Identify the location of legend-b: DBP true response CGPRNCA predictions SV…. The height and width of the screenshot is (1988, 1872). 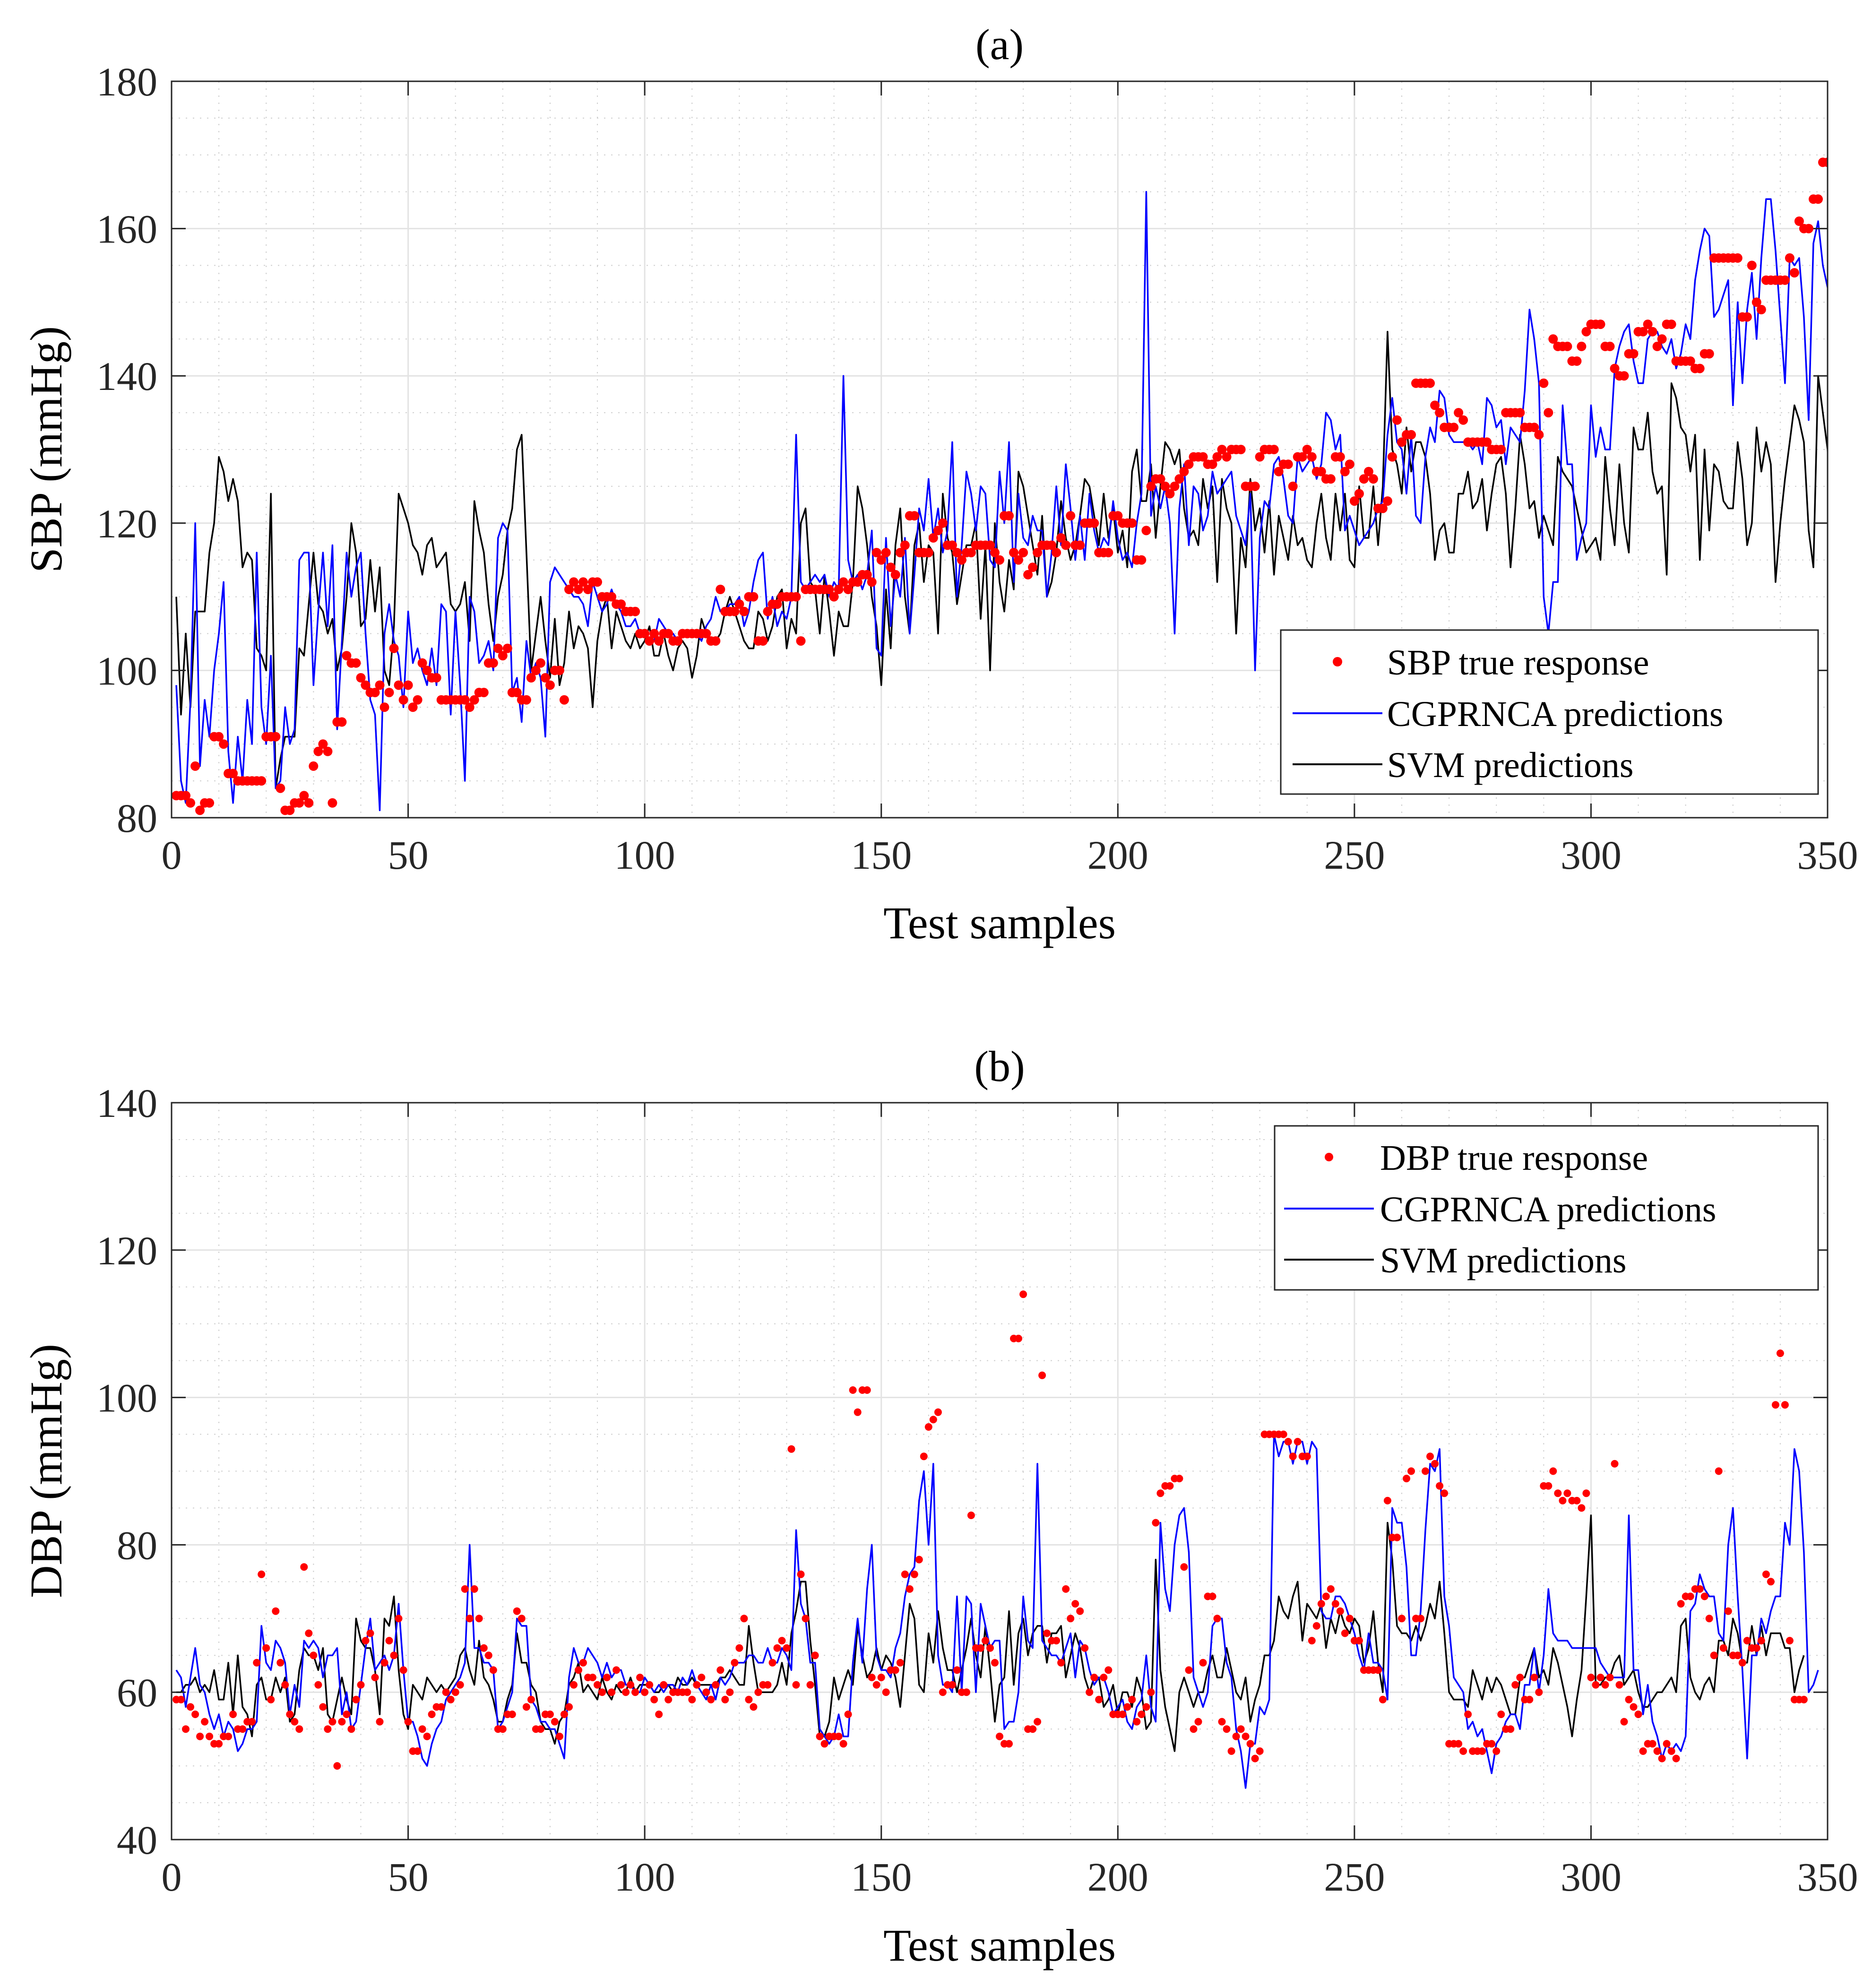
(1546, 1208).